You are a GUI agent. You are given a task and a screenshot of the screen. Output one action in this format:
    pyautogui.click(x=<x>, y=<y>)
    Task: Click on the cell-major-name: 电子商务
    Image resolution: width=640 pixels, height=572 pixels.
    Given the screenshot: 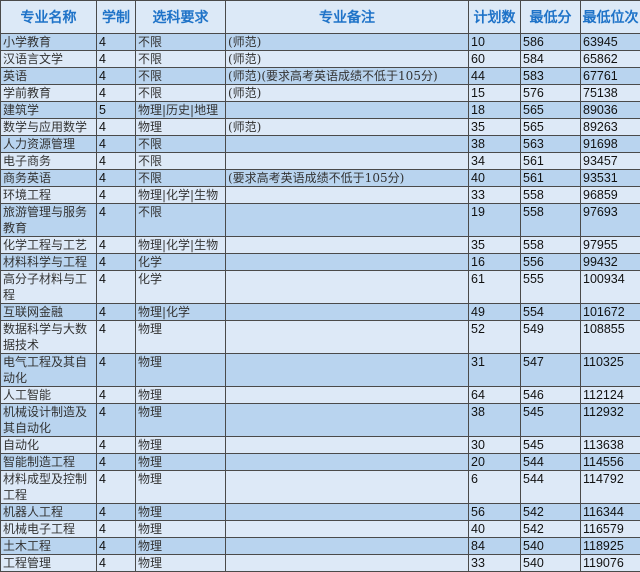 What is the action you would take?
    pyautogui.click(x=49, y=161)
    